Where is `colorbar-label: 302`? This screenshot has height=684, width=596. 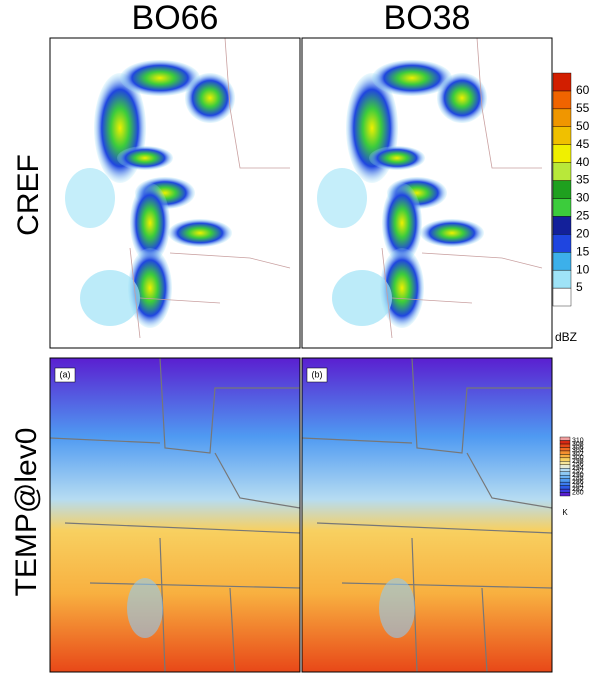
colorbar-label: 302 is located at coordinates (578, 454).